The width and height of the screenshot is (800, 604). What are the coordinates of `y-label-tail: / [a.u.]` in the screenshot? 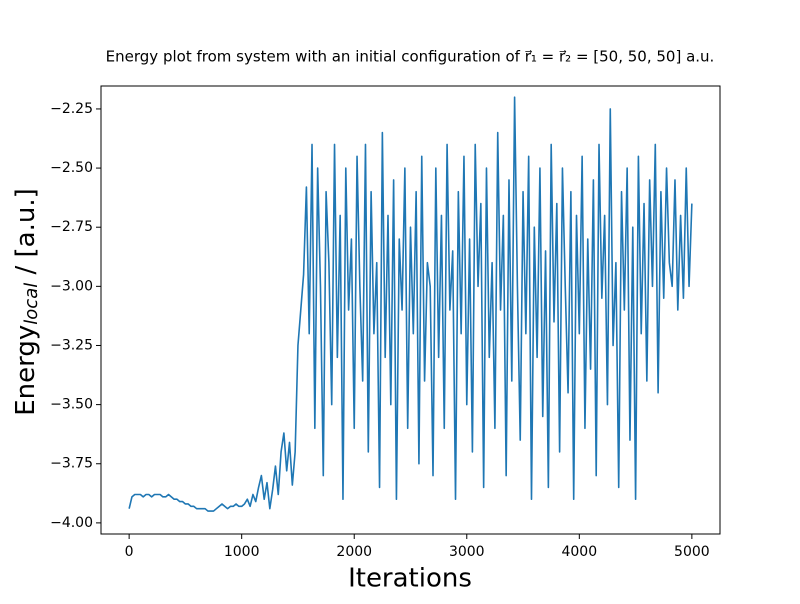 It's located at (26, 235).